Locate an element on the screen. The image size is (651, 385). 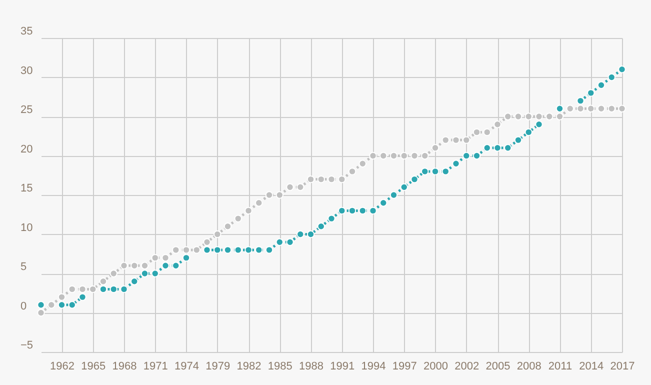
y-tick-label: 20 is located at coordinates (26, 149).